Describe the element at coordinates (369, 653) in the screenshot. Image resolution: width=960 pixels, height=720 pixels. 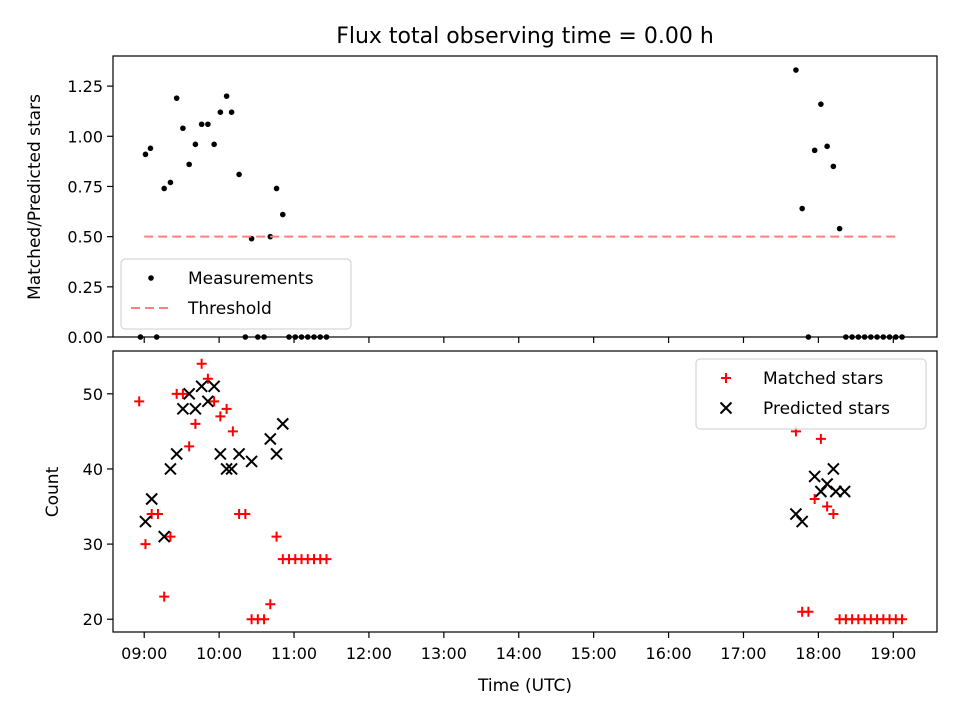
I see `x-tick-label: 12:00` at that location.